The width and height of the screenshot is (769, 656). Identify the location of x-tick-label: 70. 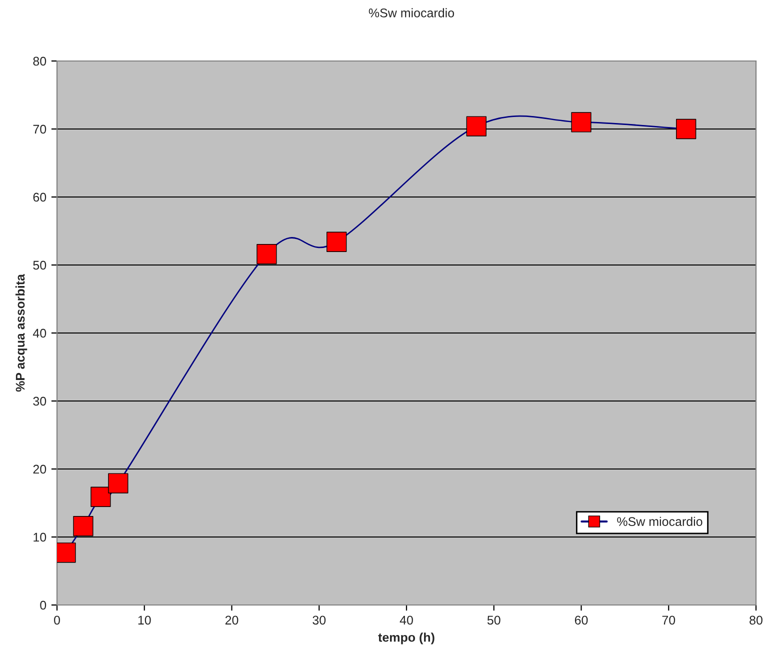
(669, 620).